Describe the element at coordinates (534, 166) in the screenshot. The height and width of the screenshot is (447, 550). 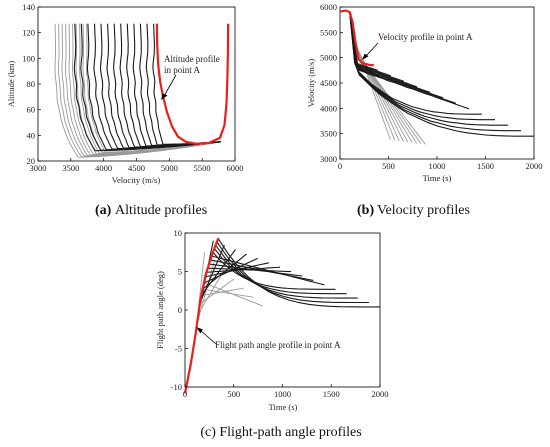
I see `x-tick-label-b-4: 2000` at that location.